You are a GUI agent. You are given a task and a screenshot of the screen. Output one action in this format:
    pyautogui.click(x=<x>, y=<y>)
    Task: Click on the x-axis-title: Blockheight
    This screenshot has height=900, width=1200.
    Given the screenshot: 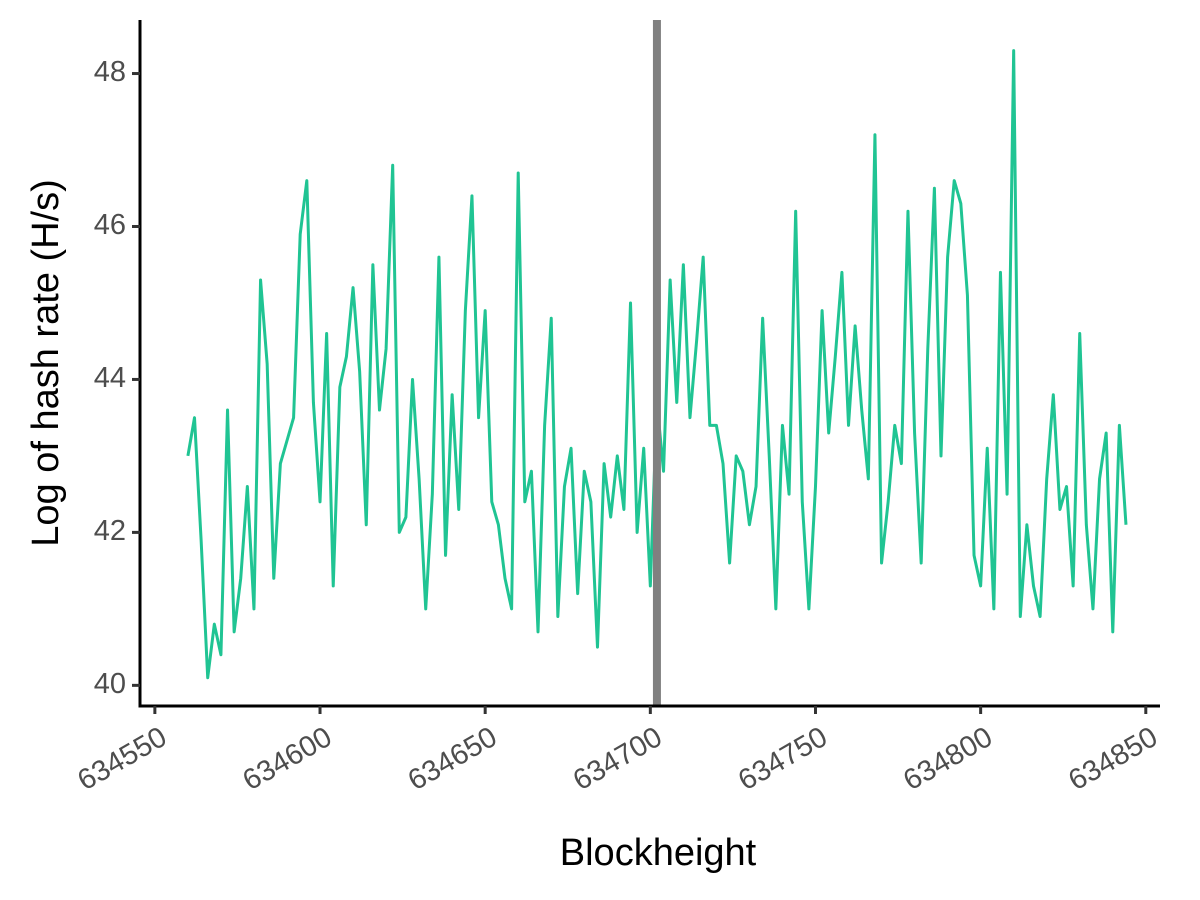 What is the action you would take?
    pyautogui.click(x=658, y=853)
    